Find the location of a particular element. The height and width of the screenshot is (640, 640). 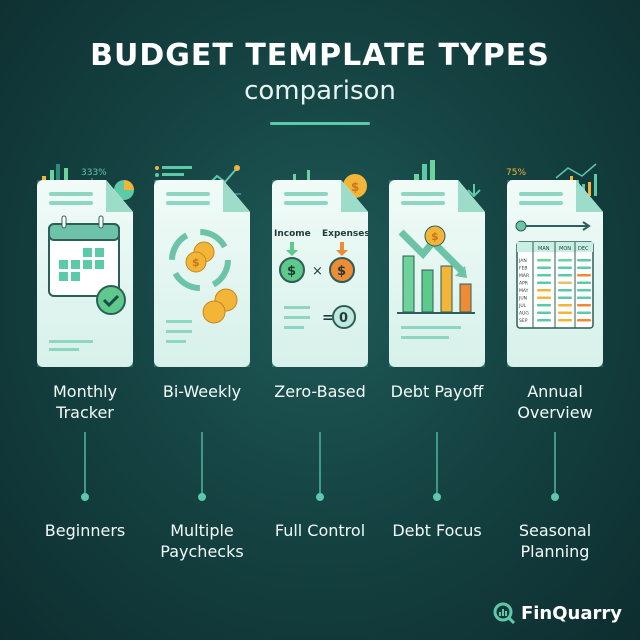

brand-name: FinQuarry is located at coordinates (571, 613).